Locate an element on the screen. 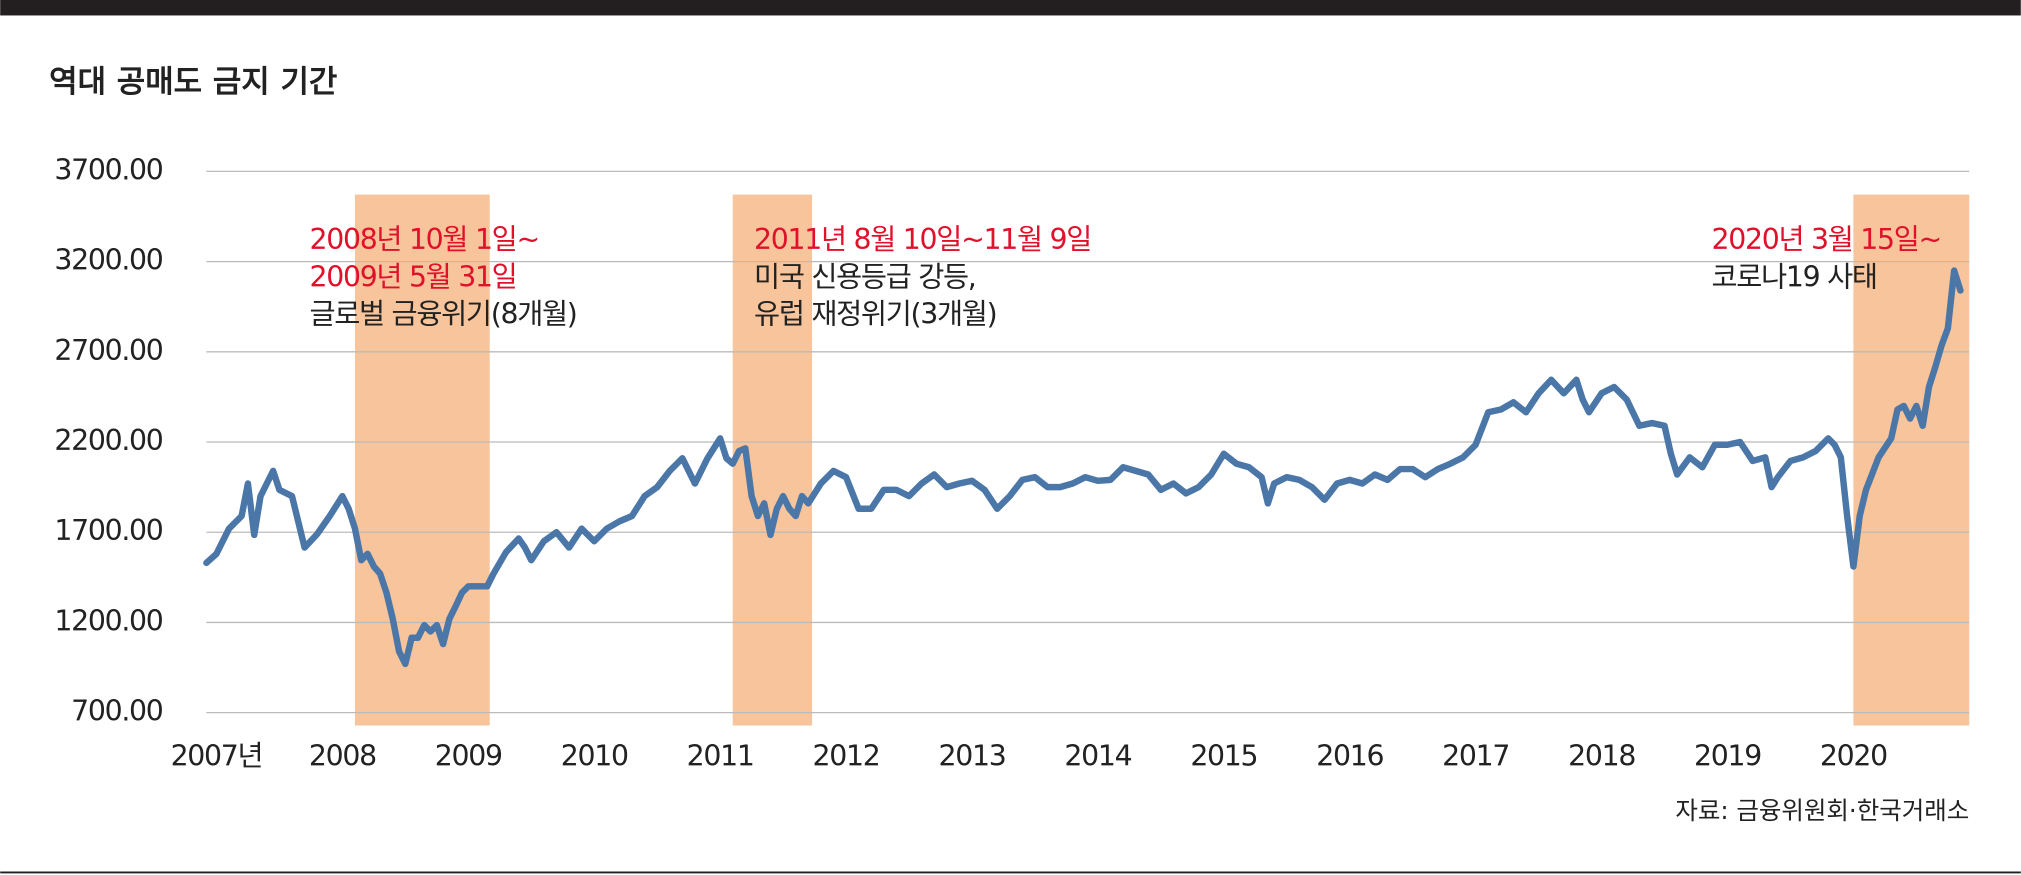 The height and width of the screenshot is (875, 2021). y-tick-label: 2700.00 is located at coordinates (108, 350).